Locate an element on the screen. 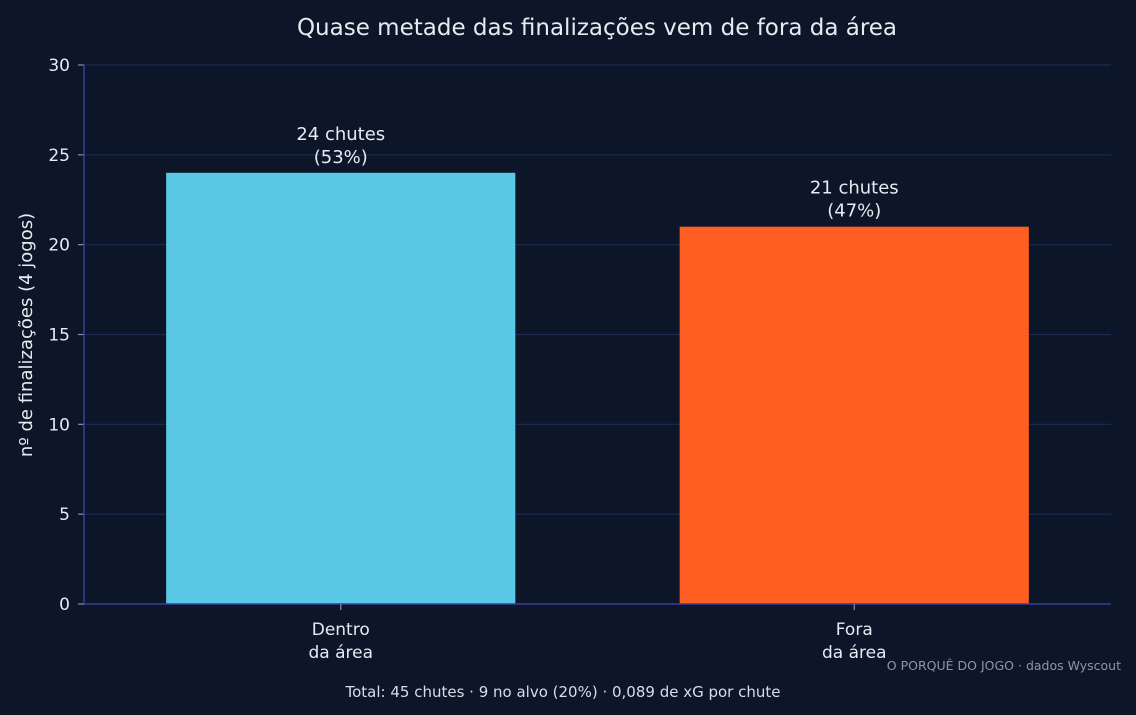 The height and width of the screenshot is (715, 1136). bar-value-label-line: (53%) is located at coordinates (341, 157).